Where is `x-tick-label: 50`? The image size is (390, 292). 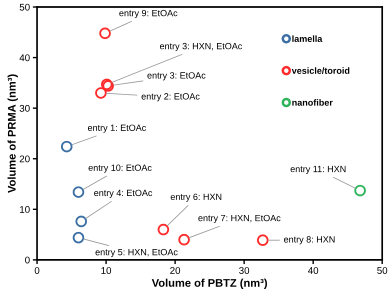 x-tick-label: 50 is located at coordinates (382, 270).